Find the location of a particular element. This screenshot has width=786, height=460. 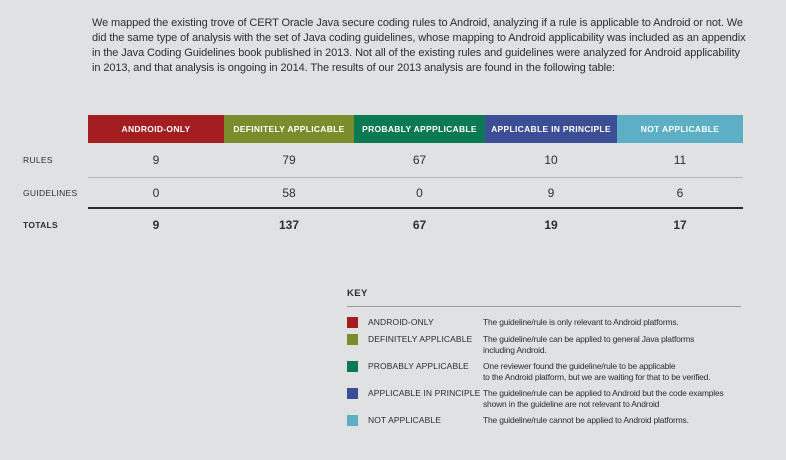

totals-separator-dark is located at coordinates (415, 208).